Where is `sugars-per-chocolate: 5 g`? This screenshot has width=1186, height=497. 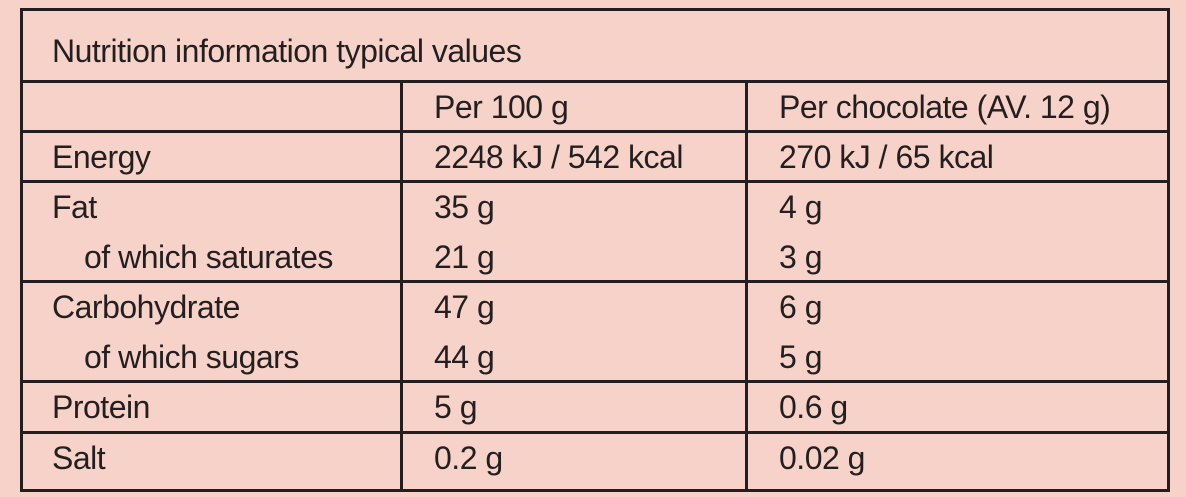 sugars-per-chocolate: 5 g is located at coordinates (800, 357).